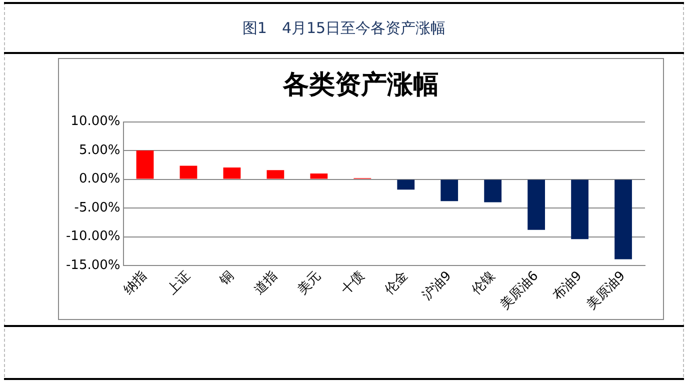 This screenshot has height=381, width=688. What do you see at coordinates (397, 283) in the screenshot?
I see `x-tick-label: 伦金` at bounding box center [397, 283].